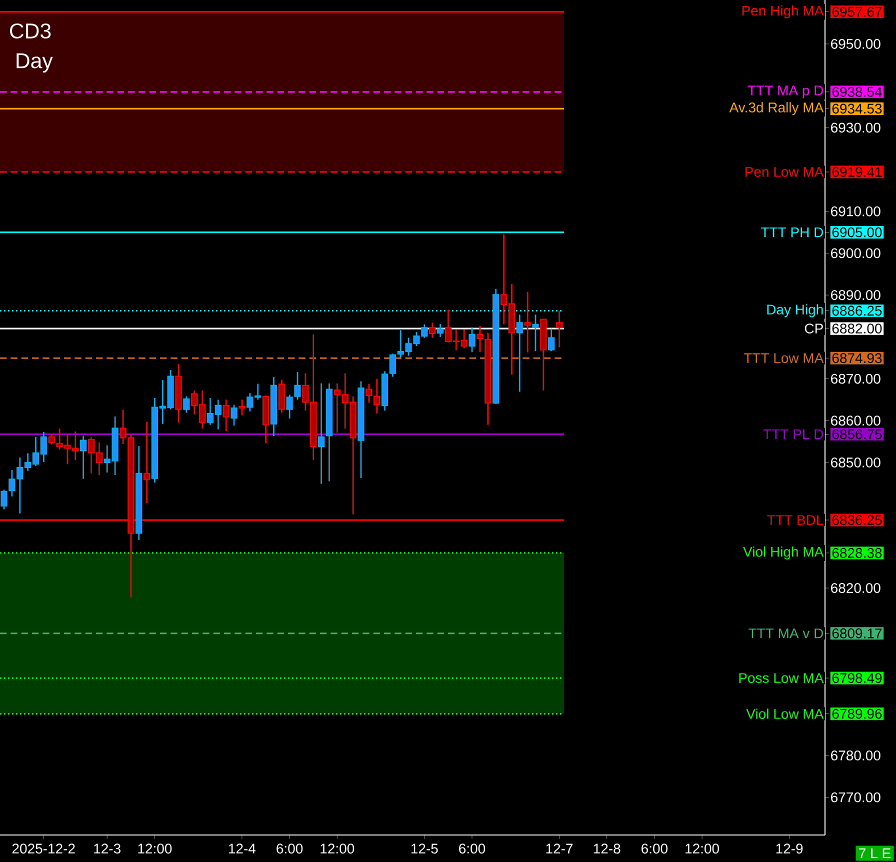  What do you see at coordinates (424, 849) in the screenshot?
I see `x-tick-label: 12-5` at bounding box center [424, 849].